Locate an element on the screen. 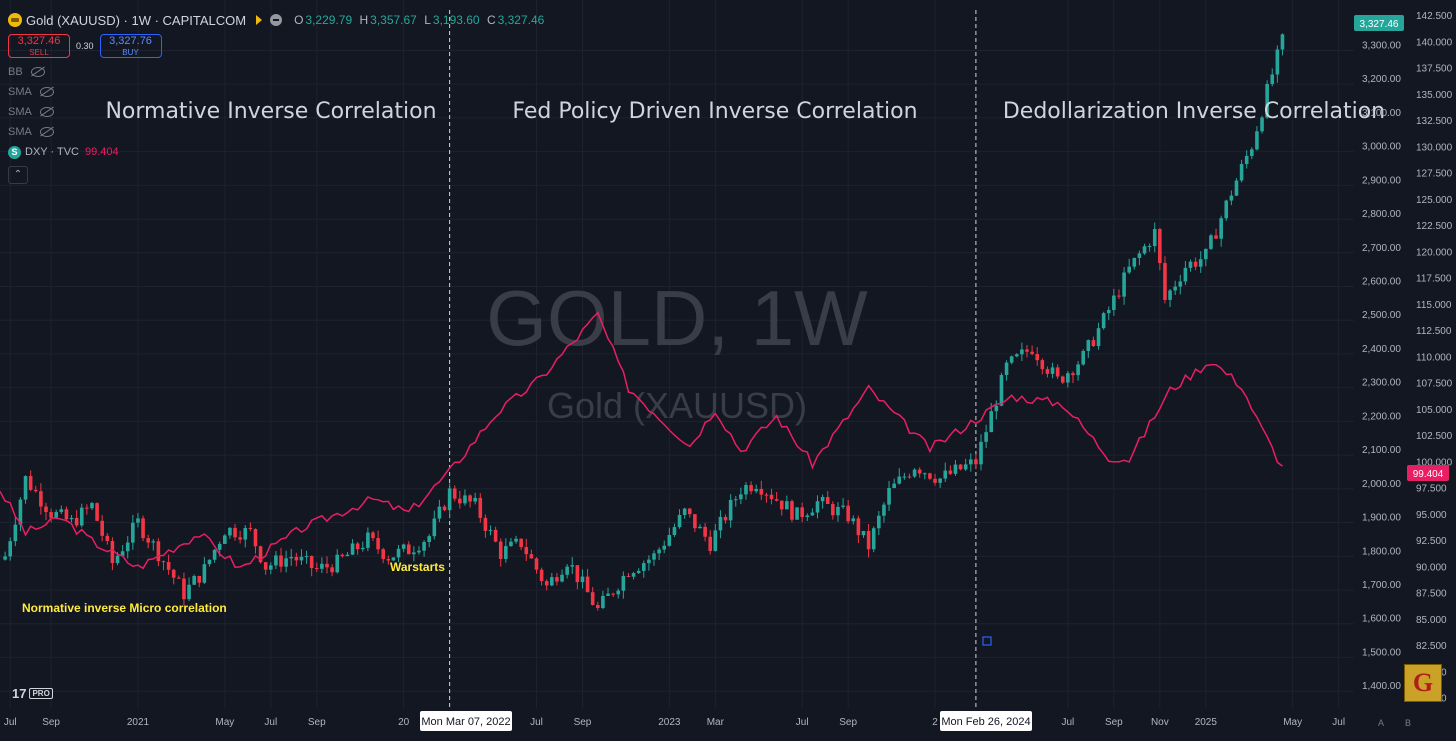  indicator-sma-2: SMA is located at coordinates (278, 112).